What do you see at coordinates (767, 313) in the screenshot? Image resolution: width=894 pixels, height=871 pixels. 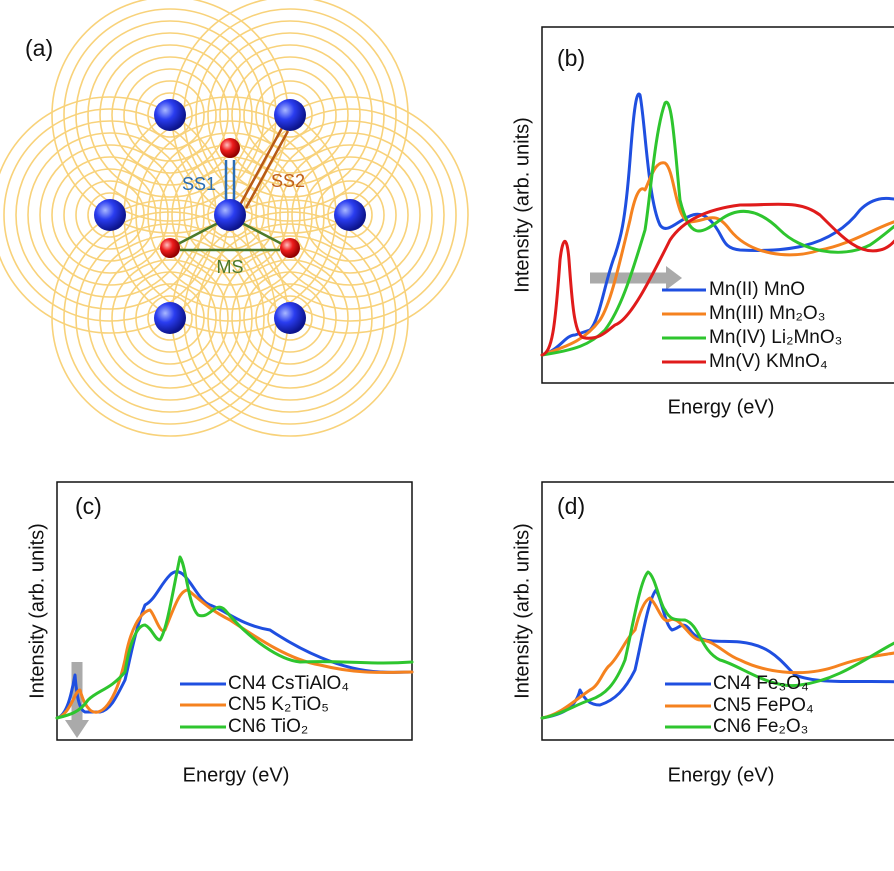 I see `legend-label: Mn(III) Mn₂O₃` at bounding box center [767, 313].